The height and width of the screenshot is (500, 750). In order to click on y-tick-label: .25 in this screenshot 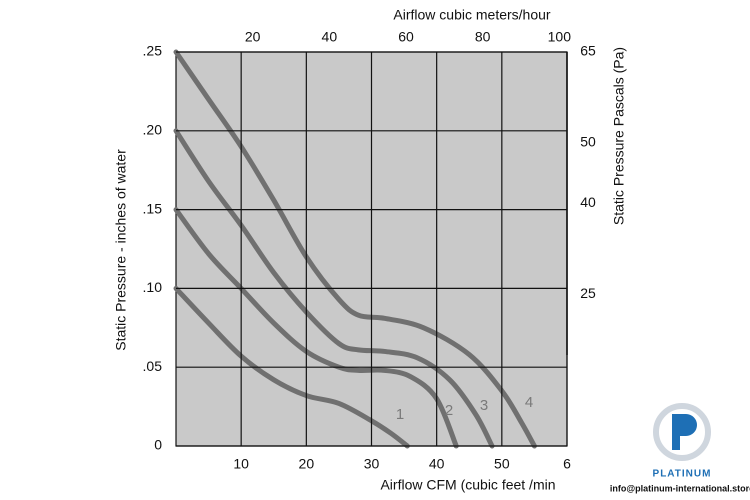, I will do `click(153, 51)`.